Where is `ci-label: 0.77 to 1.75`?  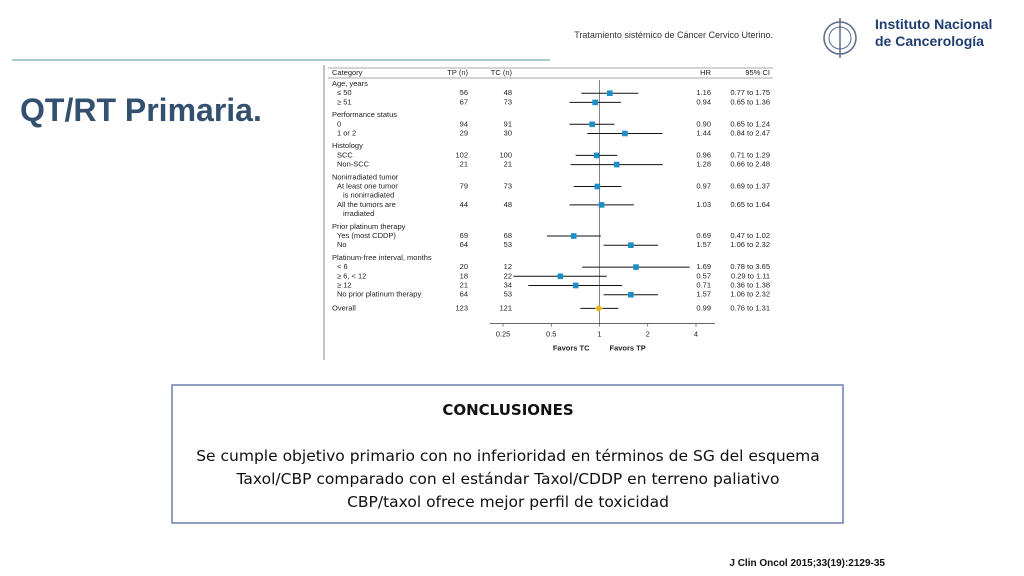 ci-label: 0.77 to 1.75 is located at coordinates (750, 92).